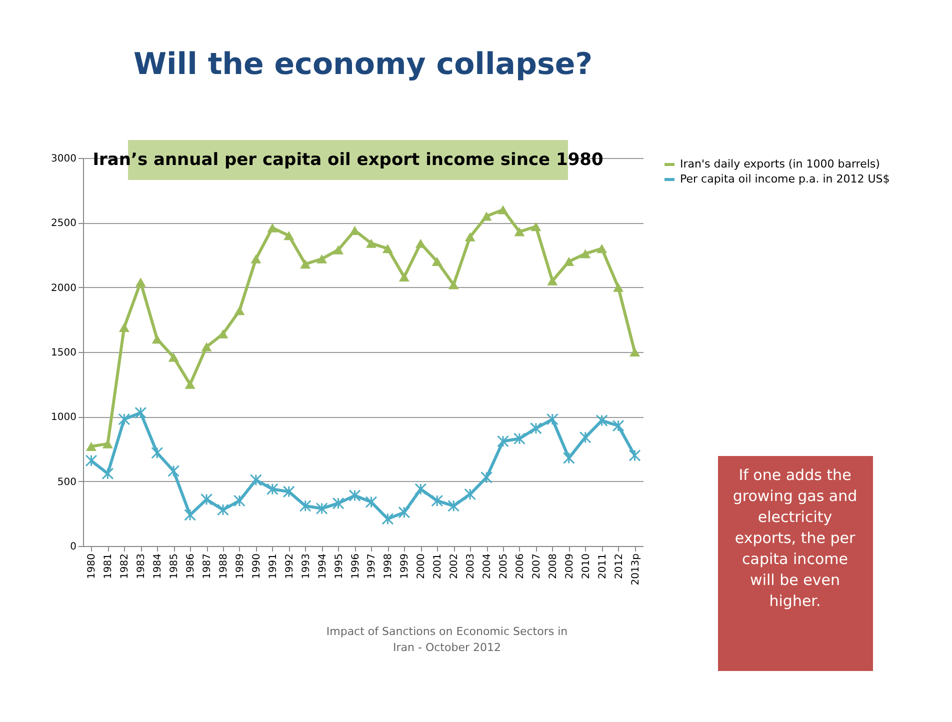  What do you see at coordinates (240, 566) in the screenshot?
I see `x-tick-label: 1989` at bounding box center [240, 566].